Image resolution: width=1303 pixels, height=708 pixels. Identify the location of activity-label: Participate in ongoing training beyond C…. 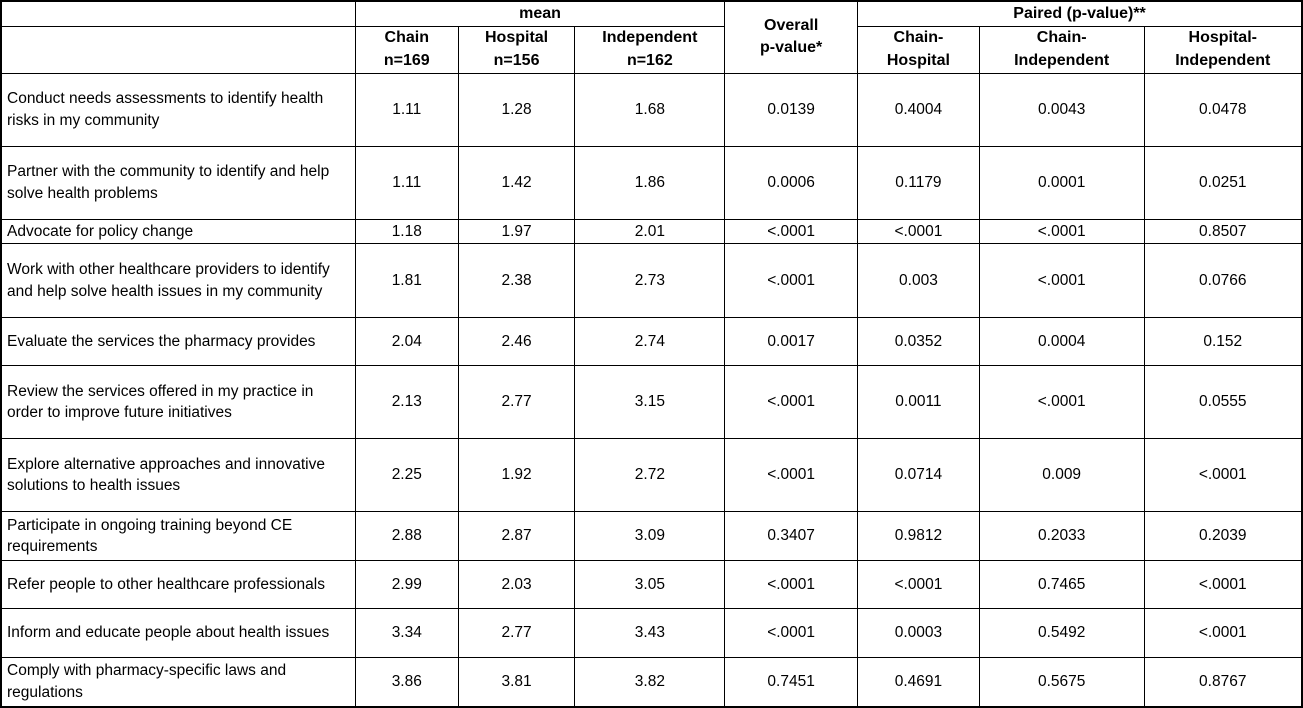
(178, 536).